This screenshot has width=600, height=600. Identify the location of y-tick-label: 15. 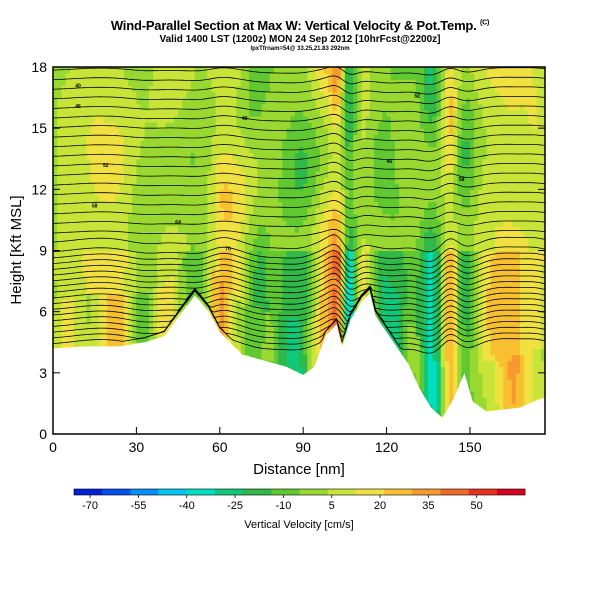
(39, 128).